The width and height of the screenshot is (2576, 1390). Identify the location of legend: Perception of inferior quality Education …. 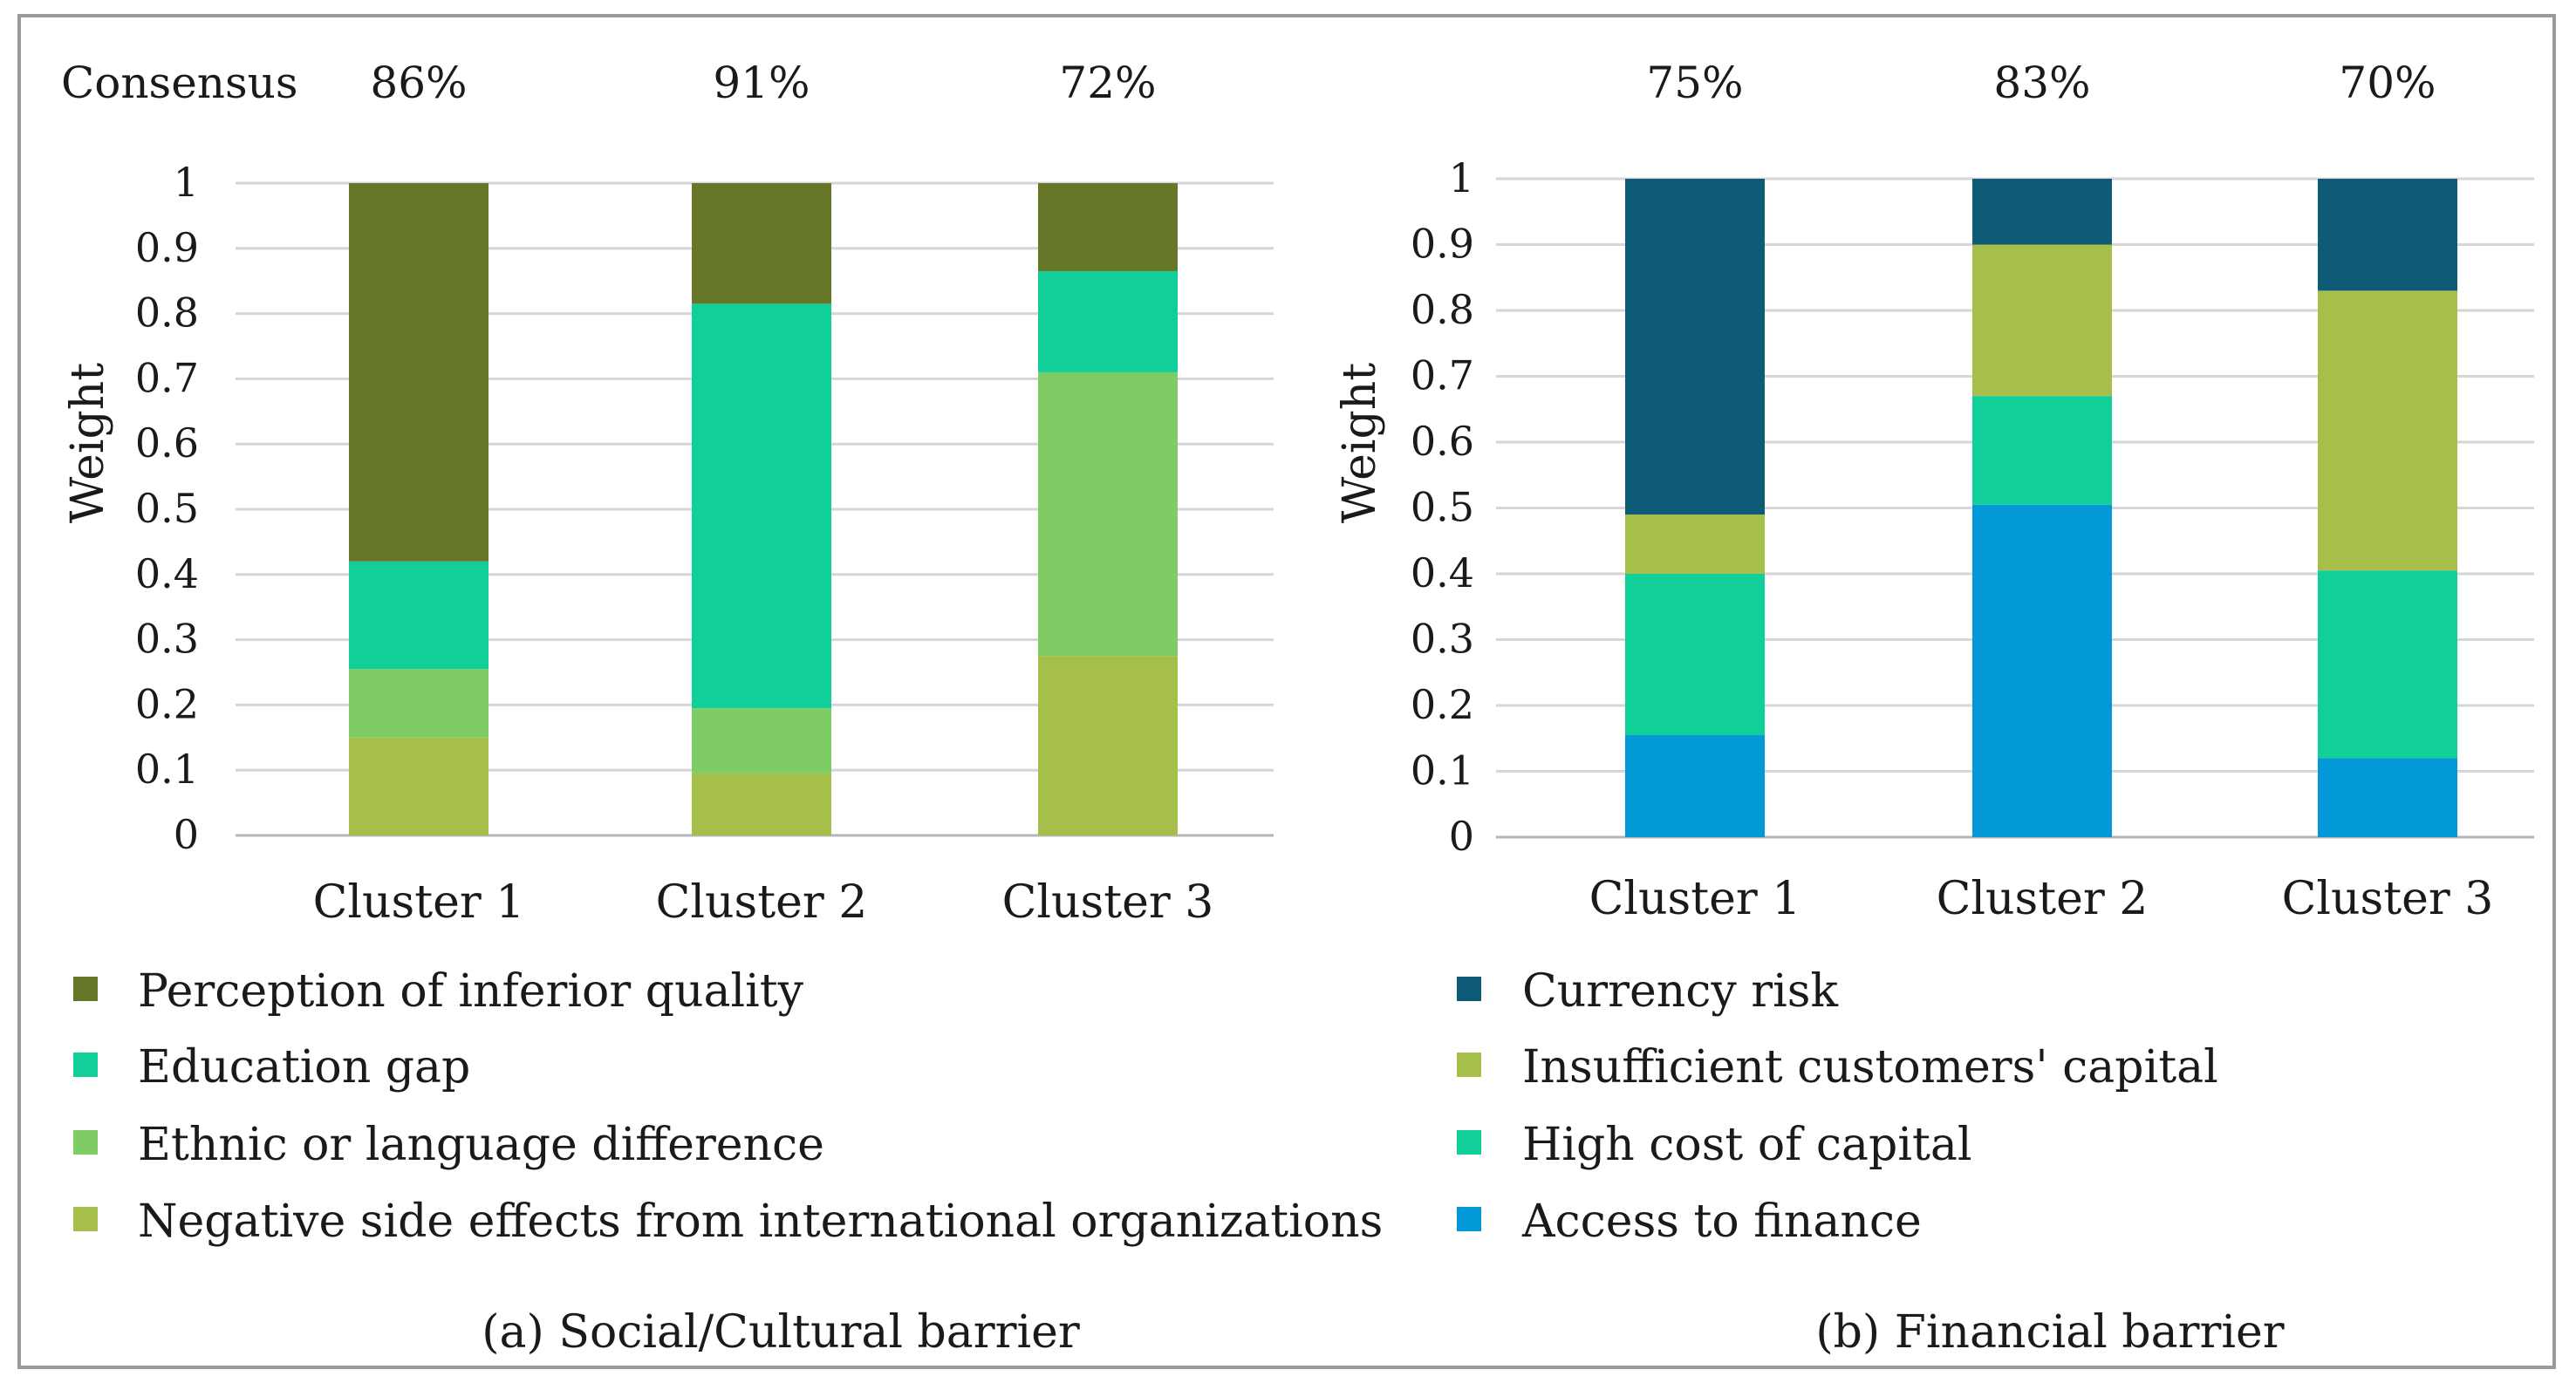
(728, 1106).